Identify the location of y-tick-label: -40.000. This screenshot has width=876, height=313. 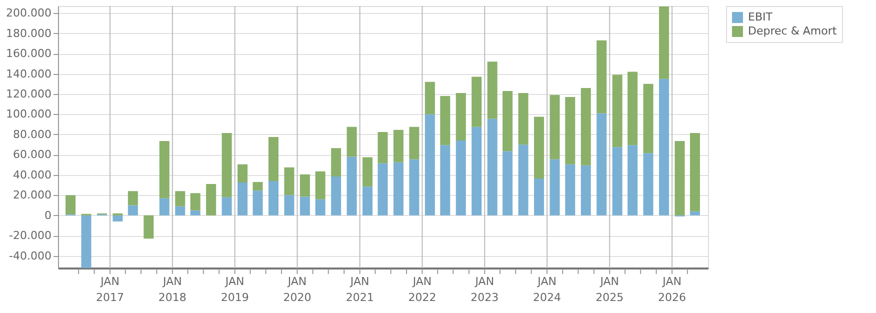
(30, 255).